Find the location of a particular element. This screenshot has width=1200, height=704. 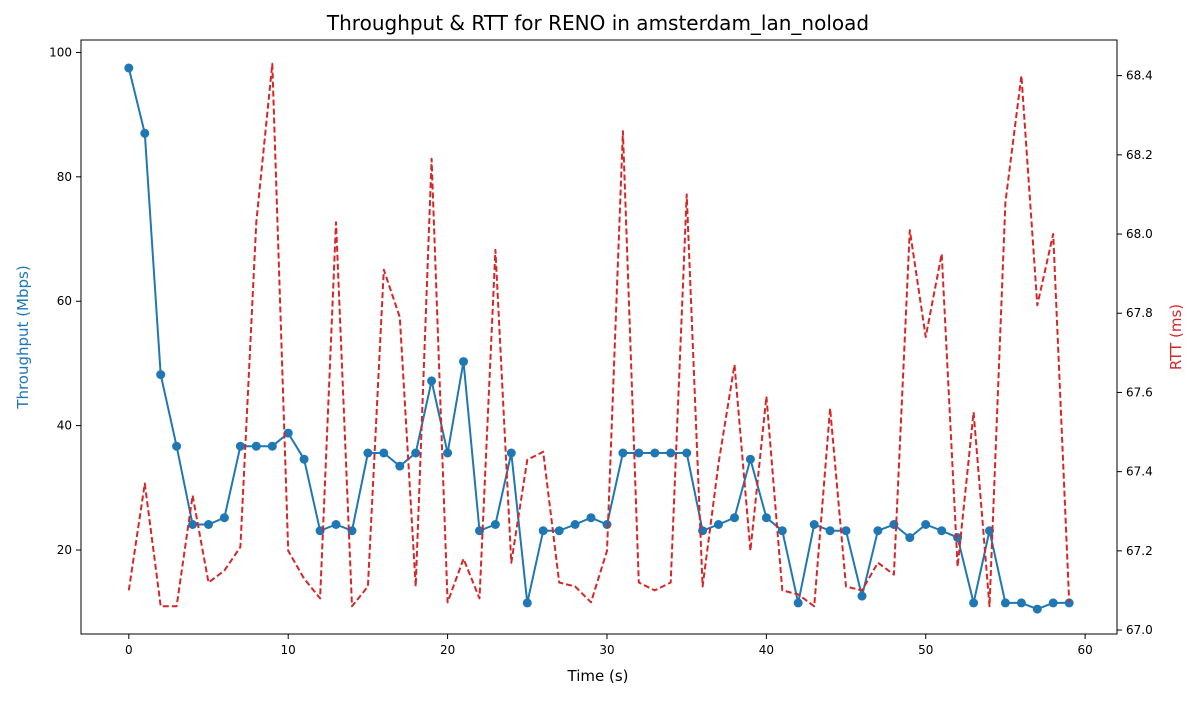

y-right-tick-label: 68.0 is located at coordinates (1139, 234).